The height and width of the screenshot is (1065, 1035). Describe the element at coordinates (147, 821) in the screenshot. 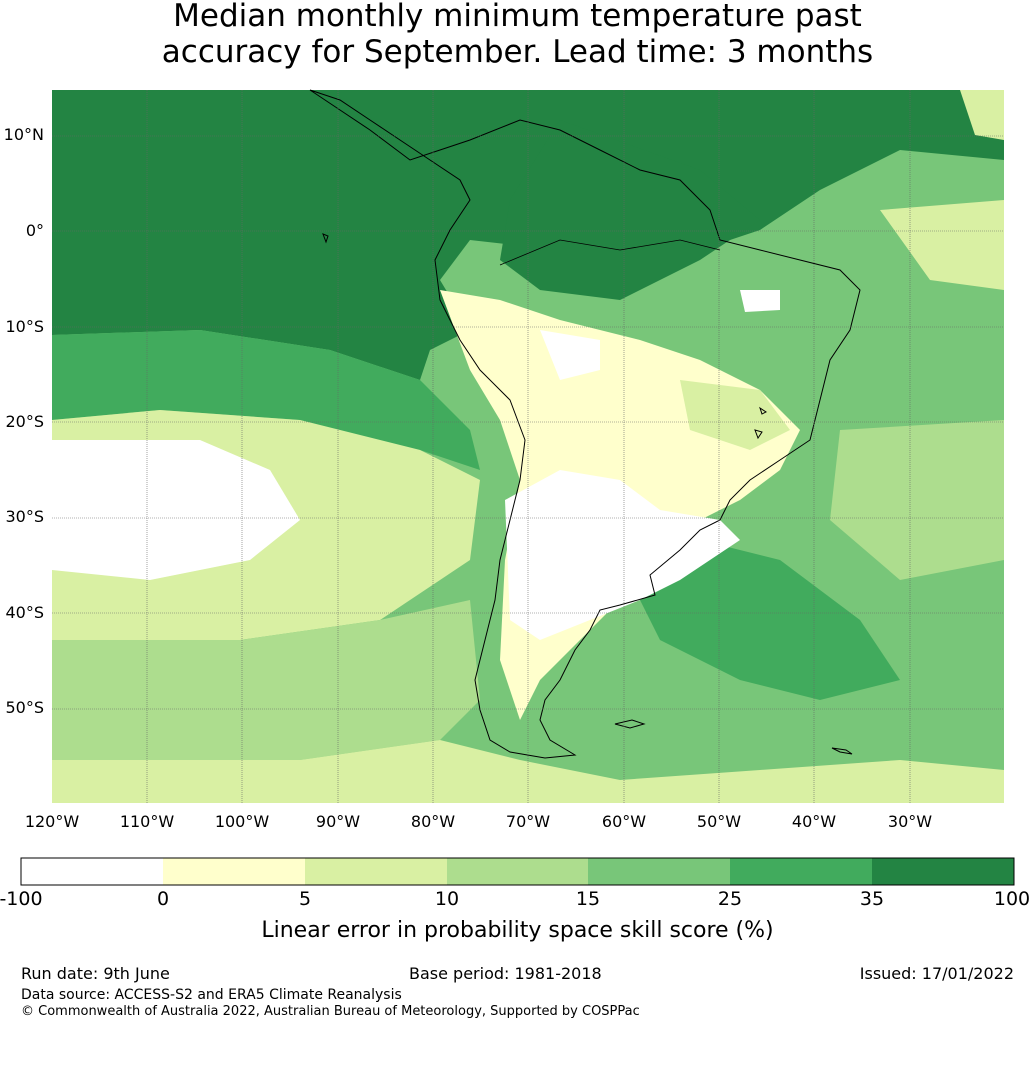

I see `lon-label-110w: 110°W` at that location.